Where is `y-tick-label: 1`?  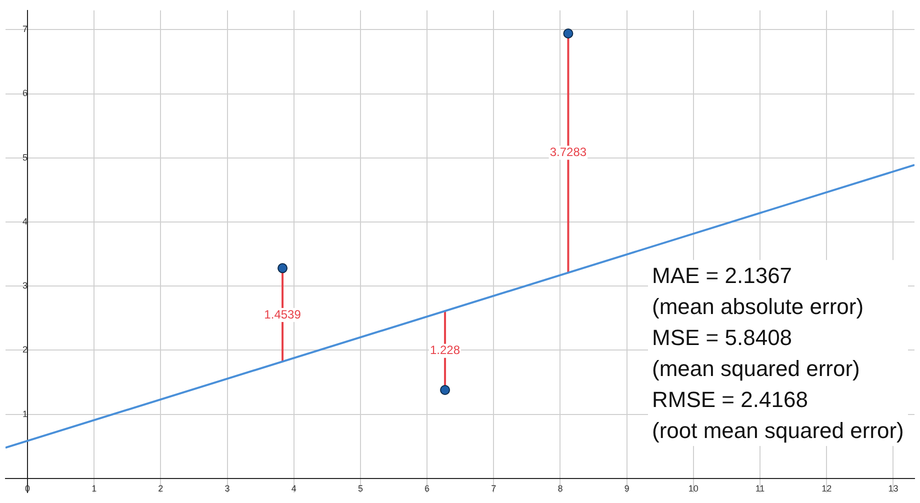 y-tick-label: 1 is located at coordinates (25, 413).